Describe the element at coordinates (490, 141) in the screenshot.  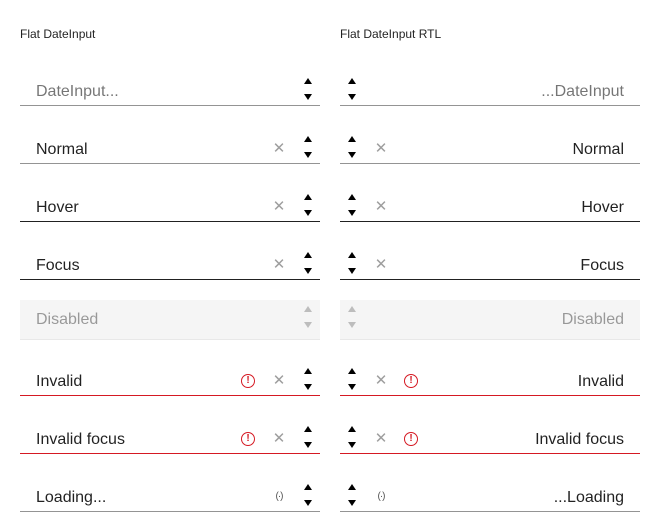
I see `dateinput-rtl-normal: Normal ✕` at that location.